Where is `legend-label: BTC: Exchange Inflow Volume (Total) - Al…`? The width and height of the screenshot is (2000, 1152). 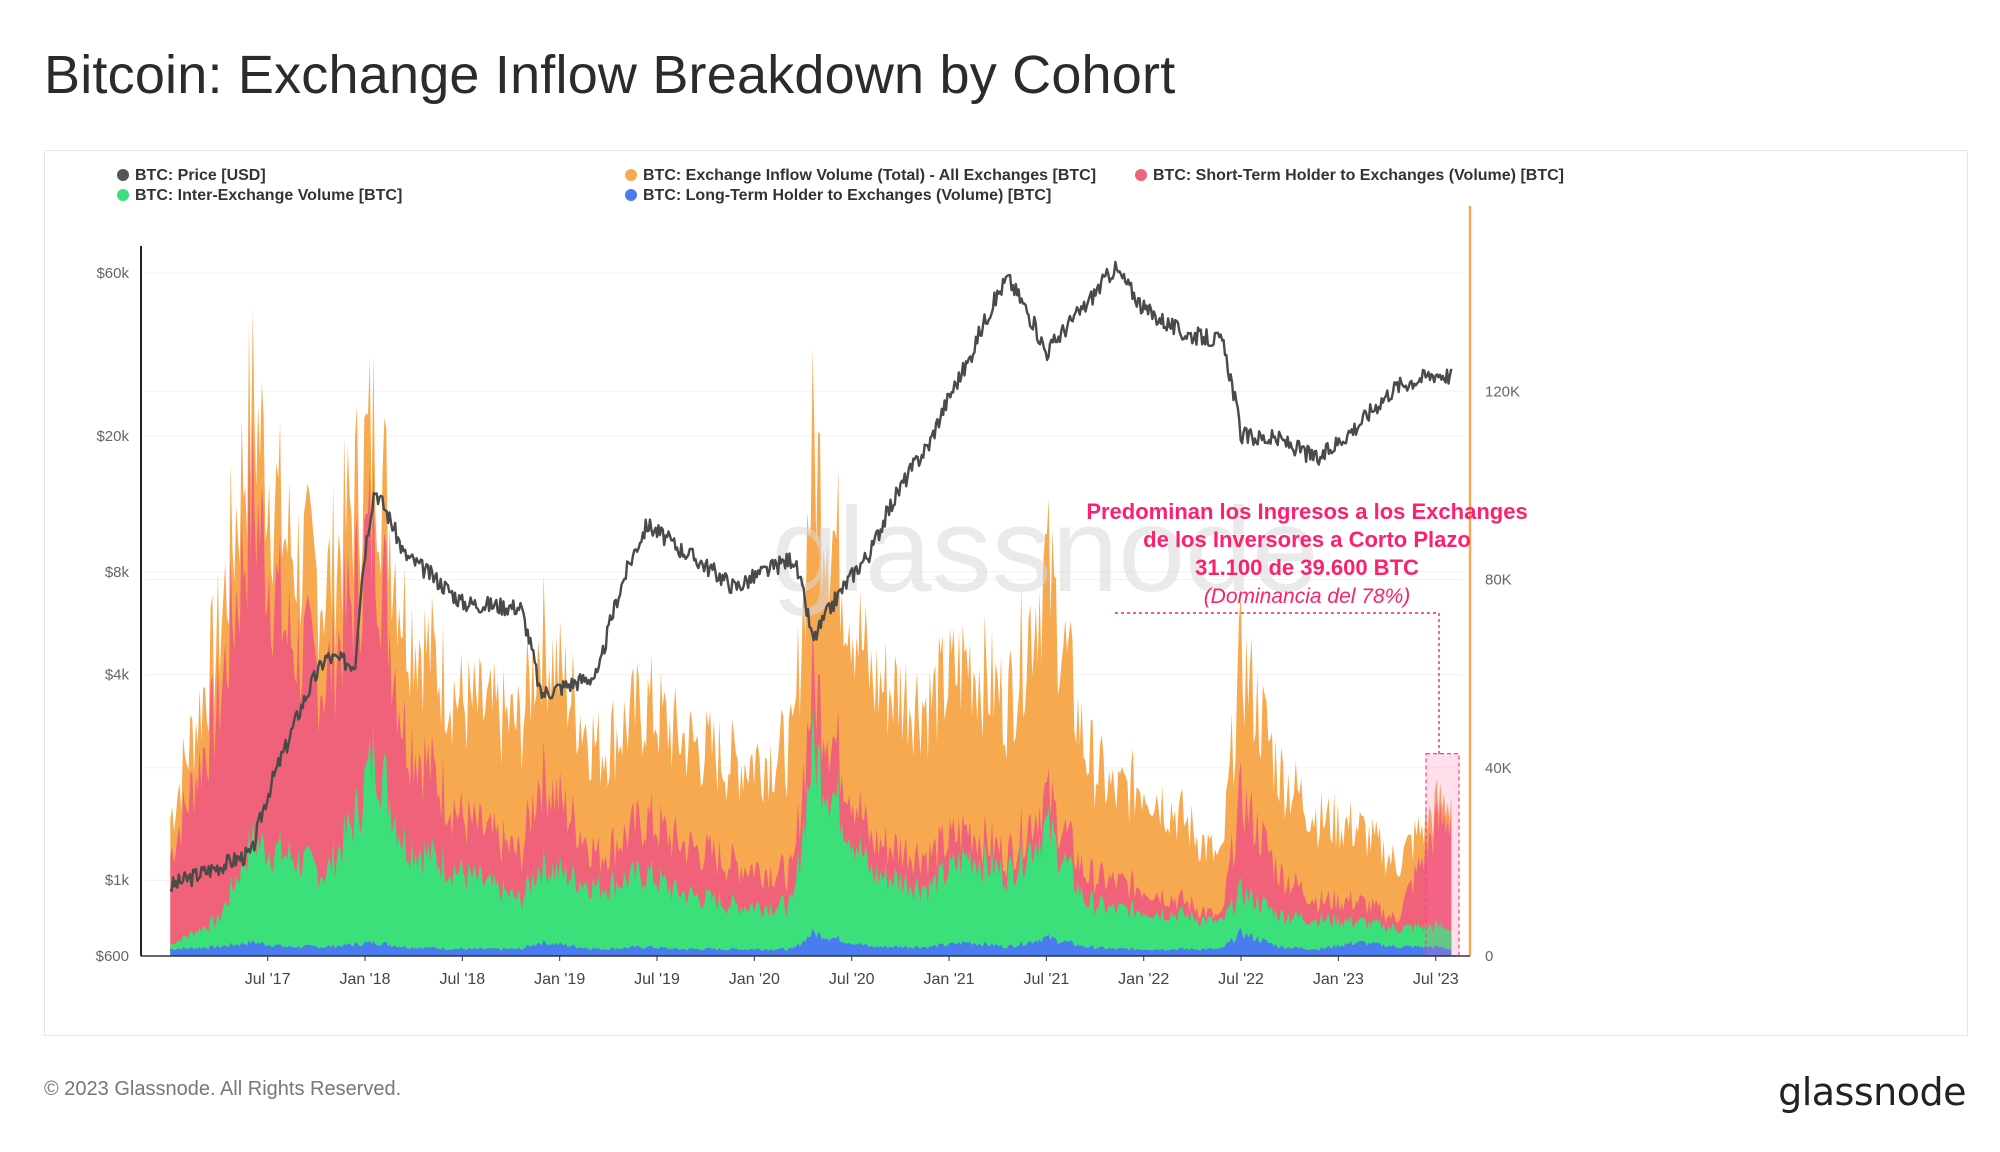 legend-label: BTC: Exchange Inflow Volume (Total) - Al… is located at coordinates (870, 175).